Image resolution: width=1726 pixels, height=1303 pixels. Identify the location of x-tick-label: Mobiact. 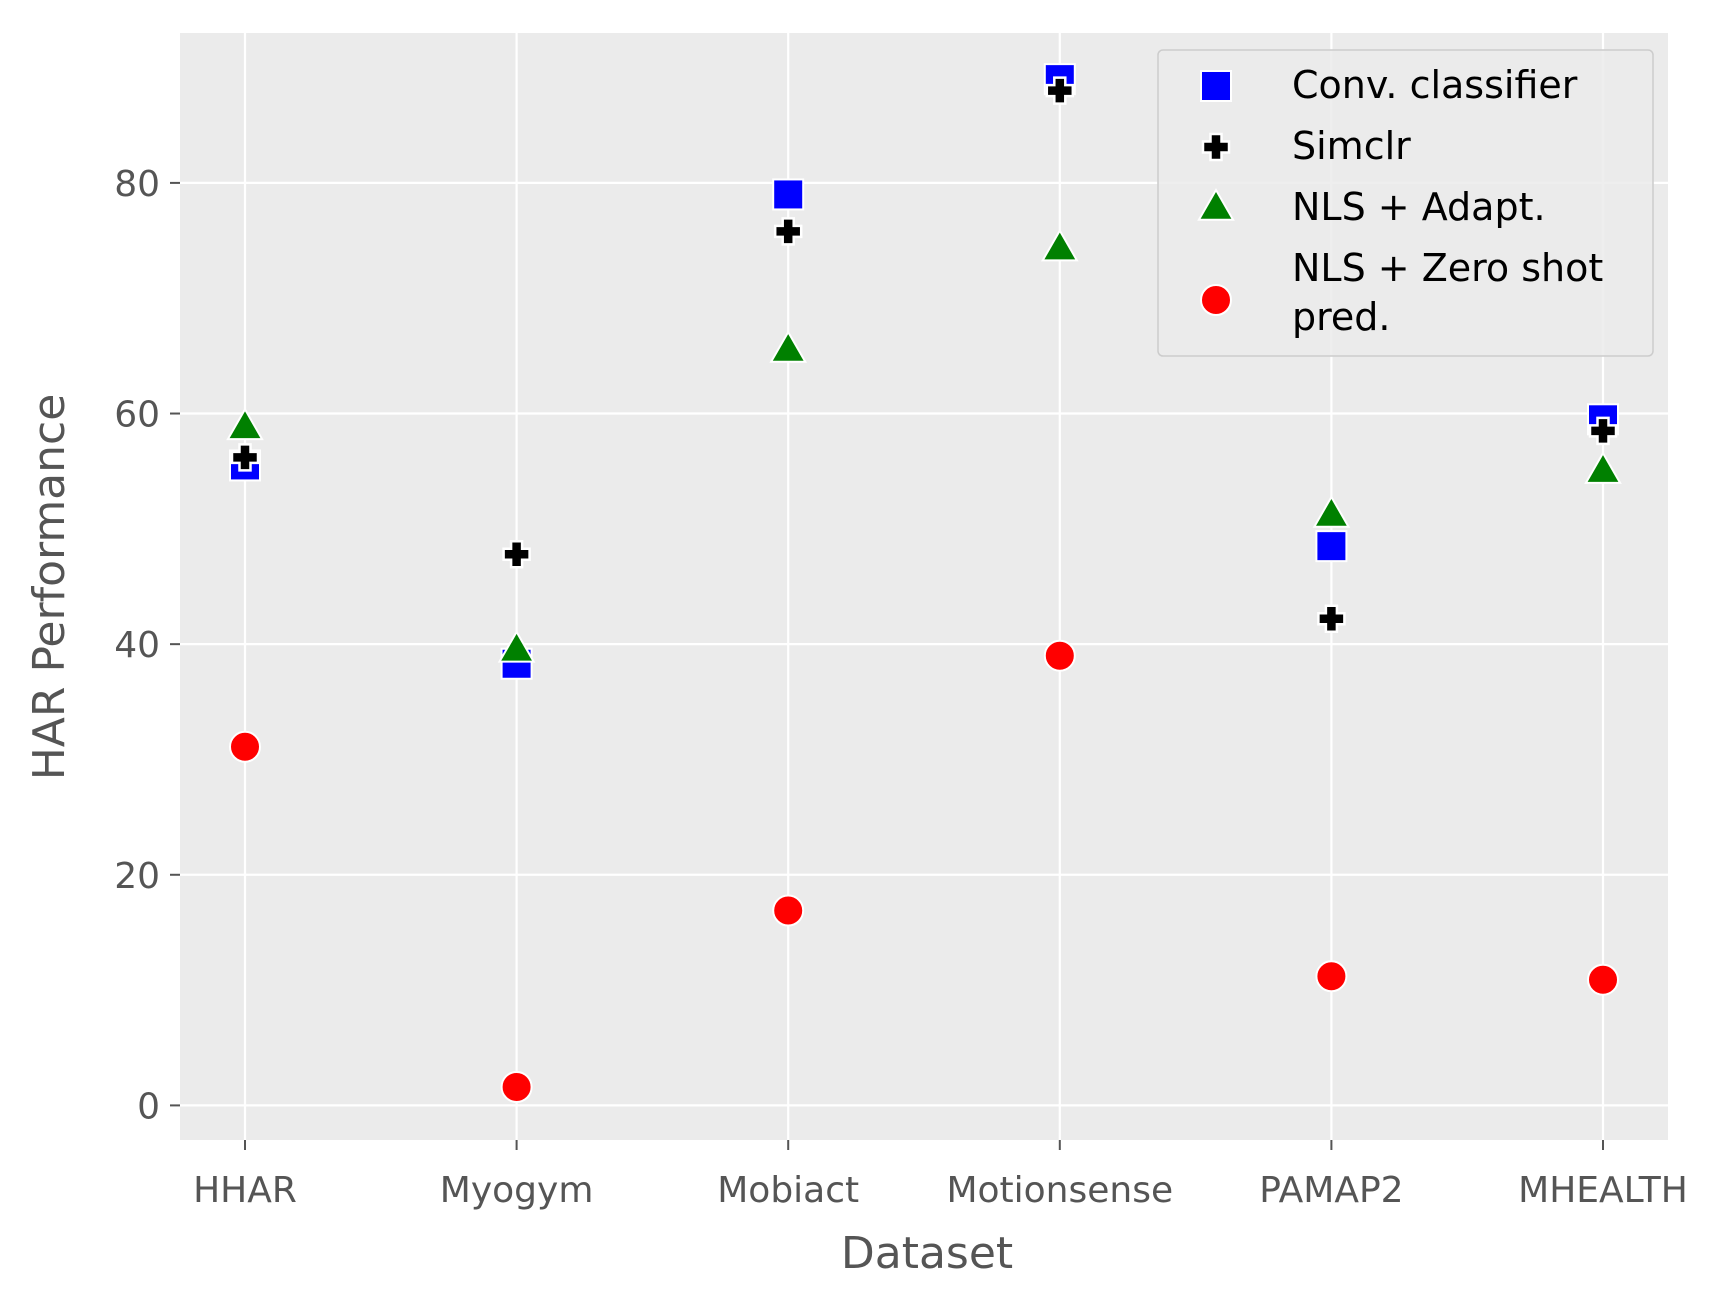
(788, 1190).